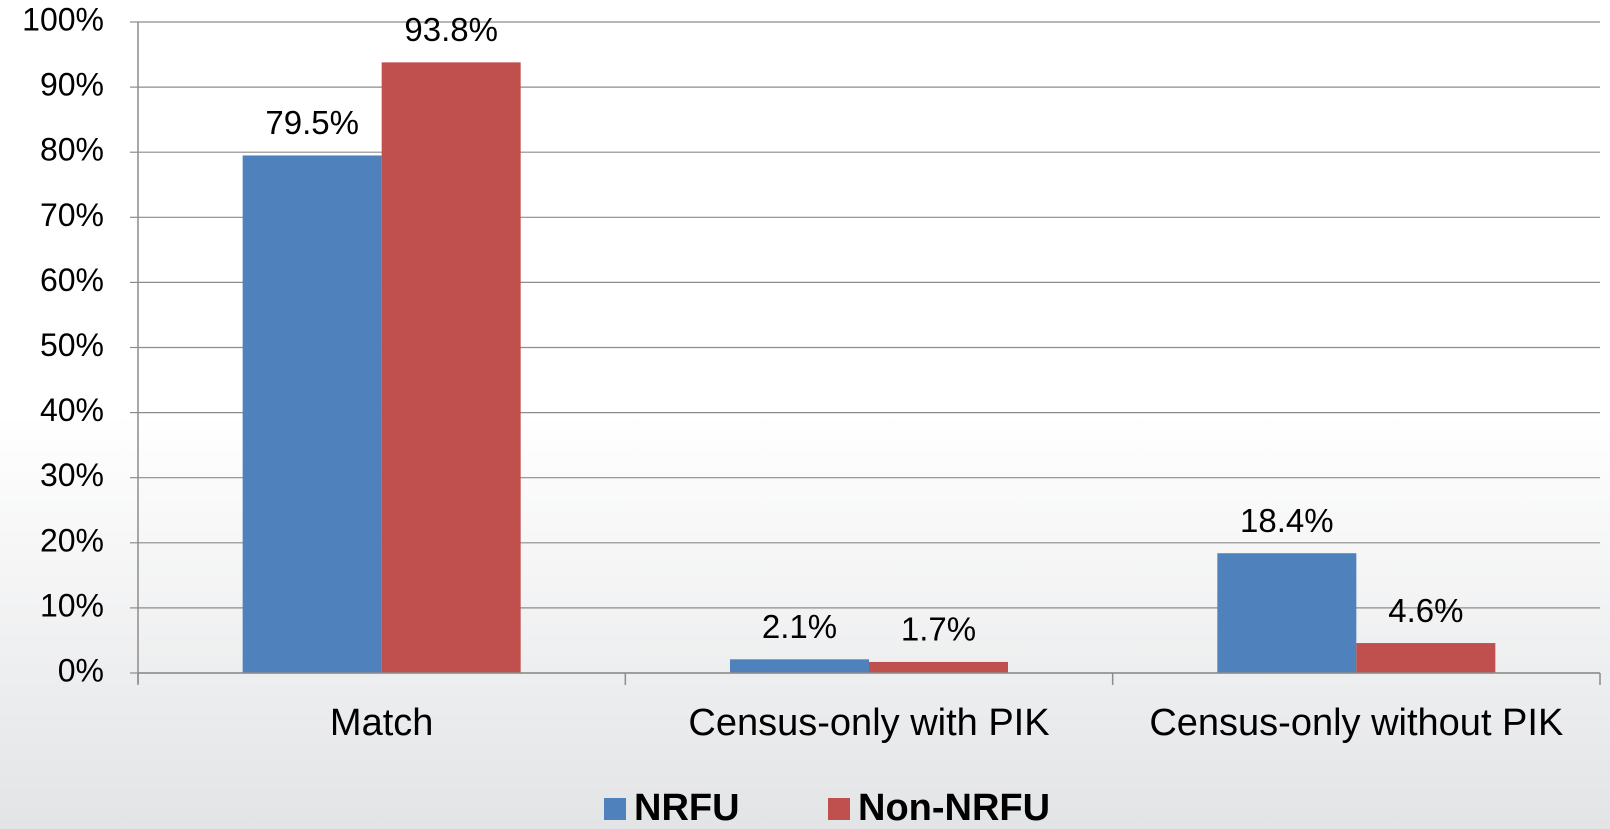 This screenshot has height=829, width=1610. Describe the element at coordinates (72, 410) in the screenshot. I see `y-tick-label: 40%` at that location.